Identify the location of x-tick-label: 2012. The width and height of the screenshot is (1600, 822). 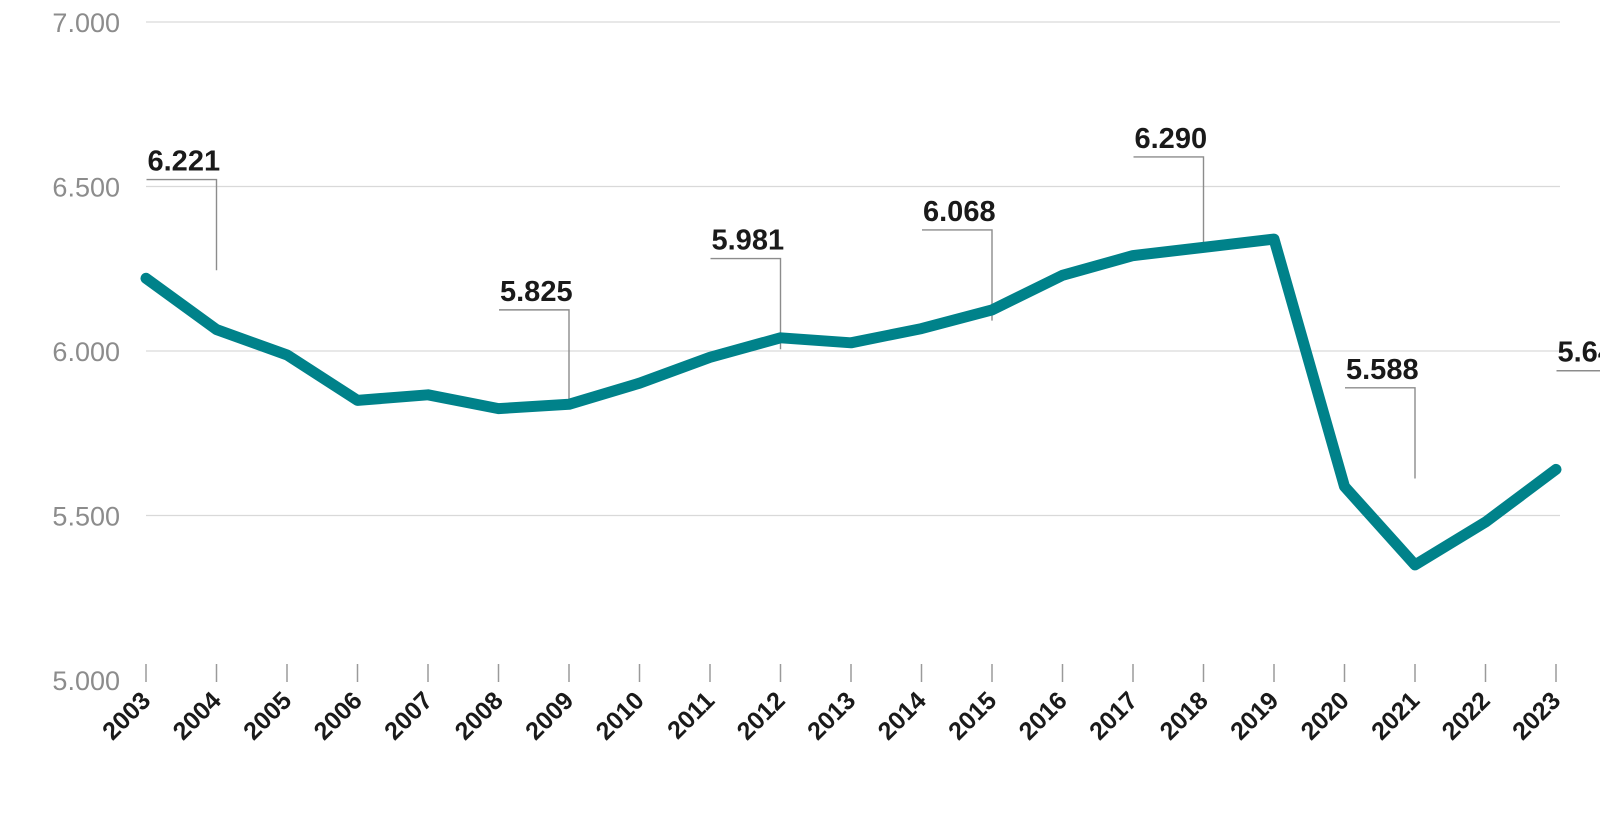
(761, 715).